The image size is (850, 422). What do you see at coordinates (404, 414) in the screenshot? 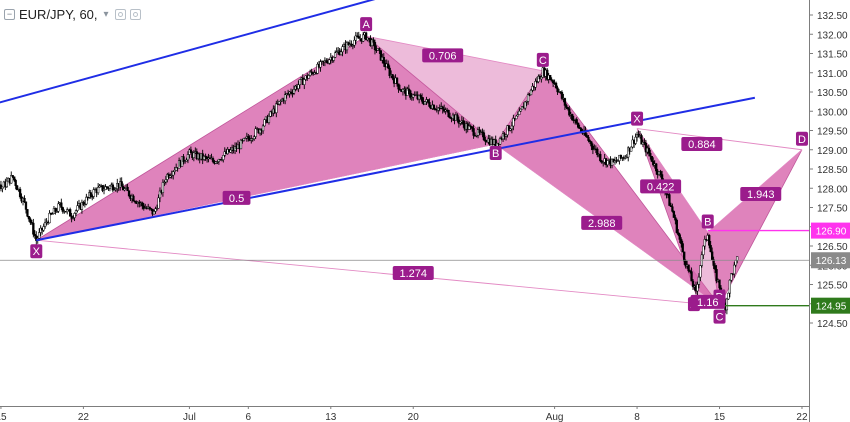
I see `time-axis: 15 22 Jul 6 13 20 Aug 8 15 22` at bounding box center [404, 414].